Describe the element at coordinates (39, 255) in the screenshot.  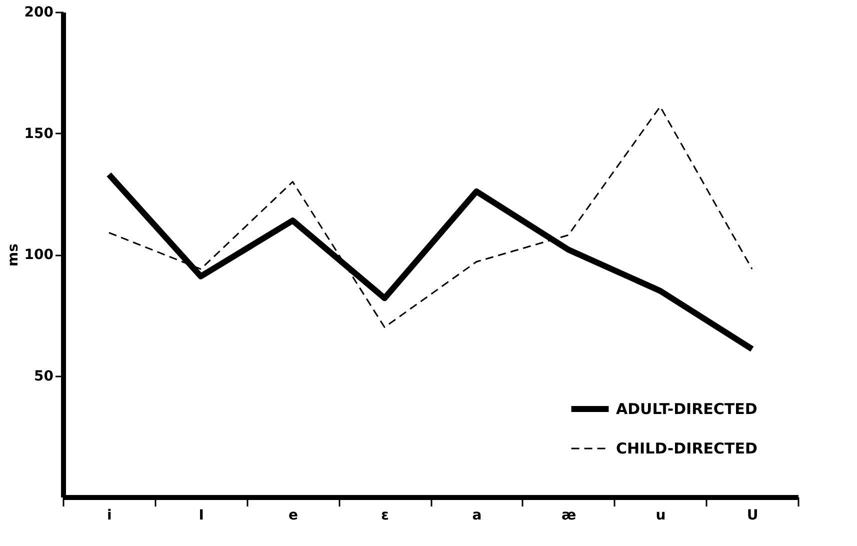
I see `y-tick-label: 100` at that location.